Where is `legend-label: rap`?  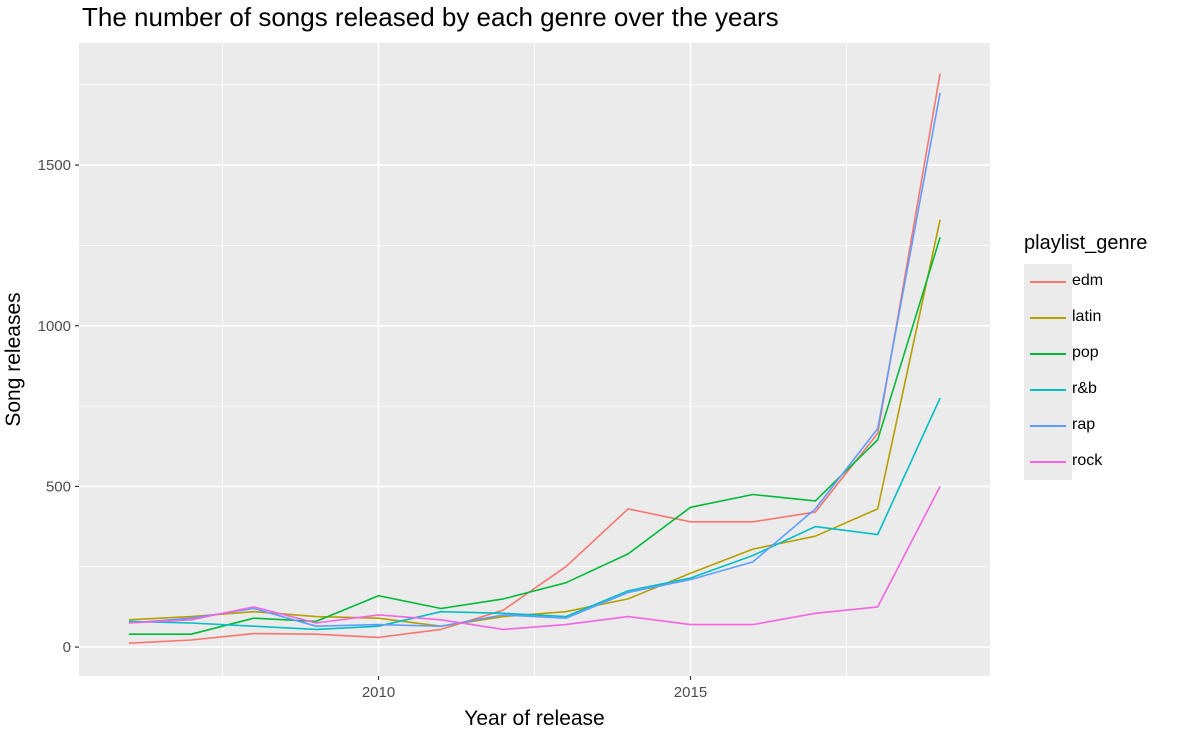
legend-label: rap is located at coordinates (1084, 424).